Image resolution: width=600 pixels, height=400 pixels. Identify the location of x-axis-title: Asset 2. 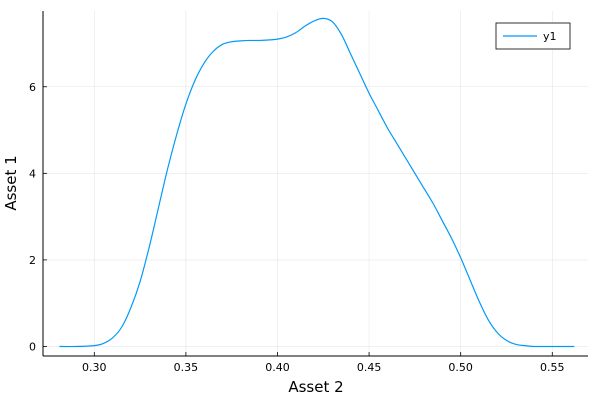
(315, 387).